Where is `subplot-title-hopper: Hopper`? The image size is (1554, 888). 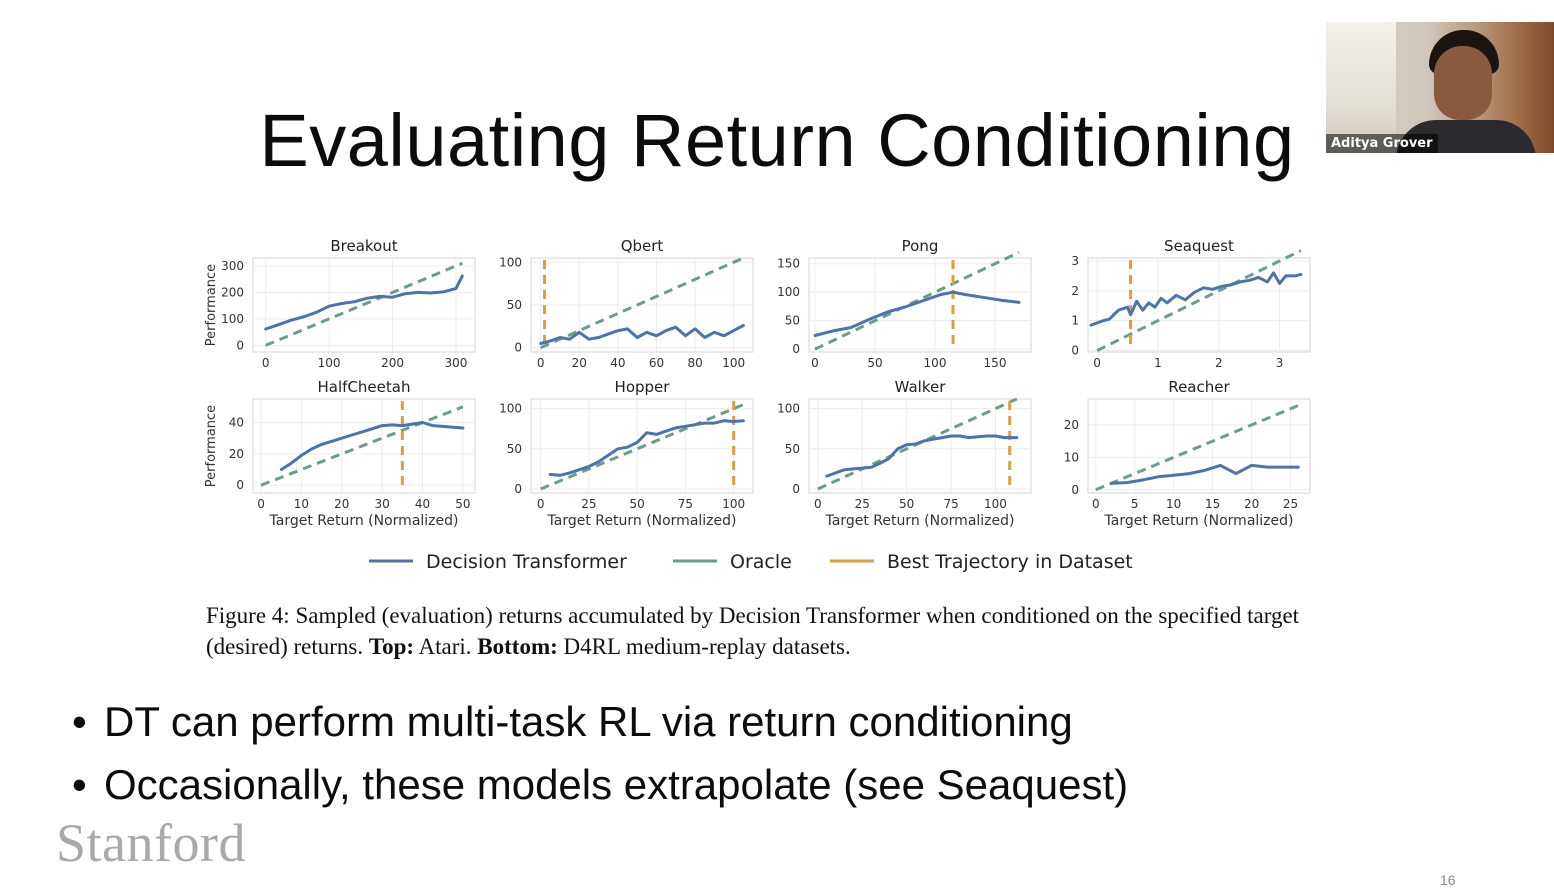 subplot-title-hopper: Hopper is located at coordinates (643, 387).